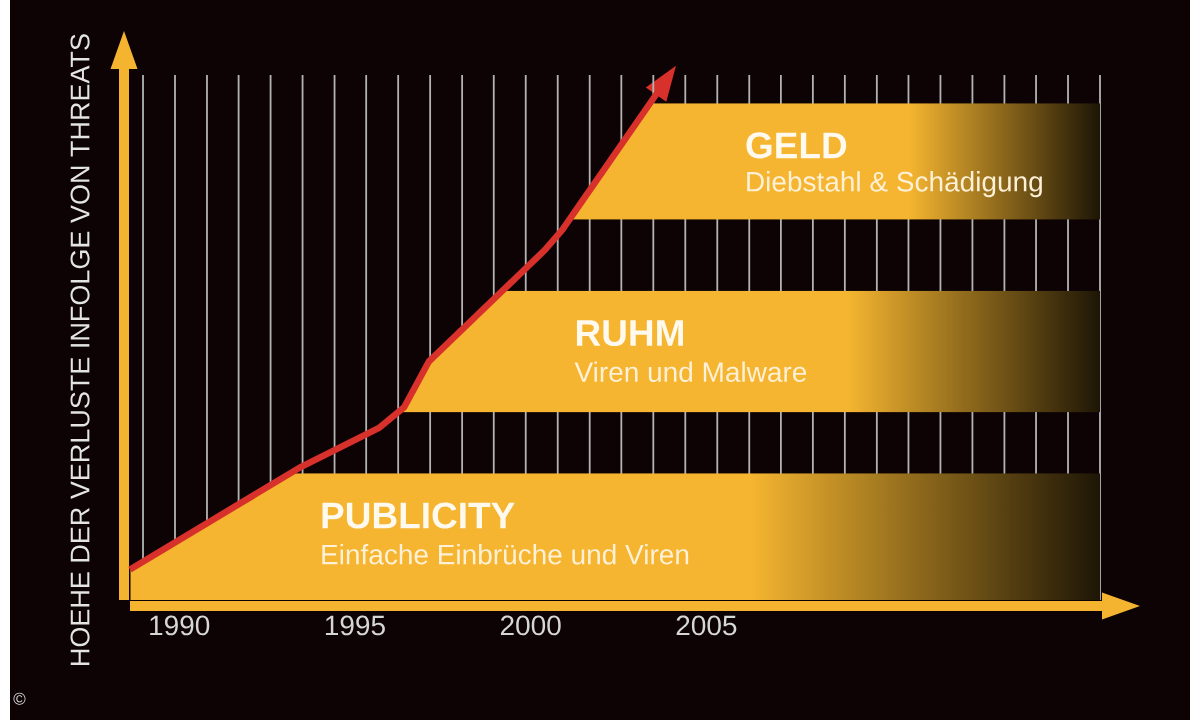 The height and width of the screenshot is (720, 1200). I want to click on annotation: Viren und Malware, so click(690, 371).